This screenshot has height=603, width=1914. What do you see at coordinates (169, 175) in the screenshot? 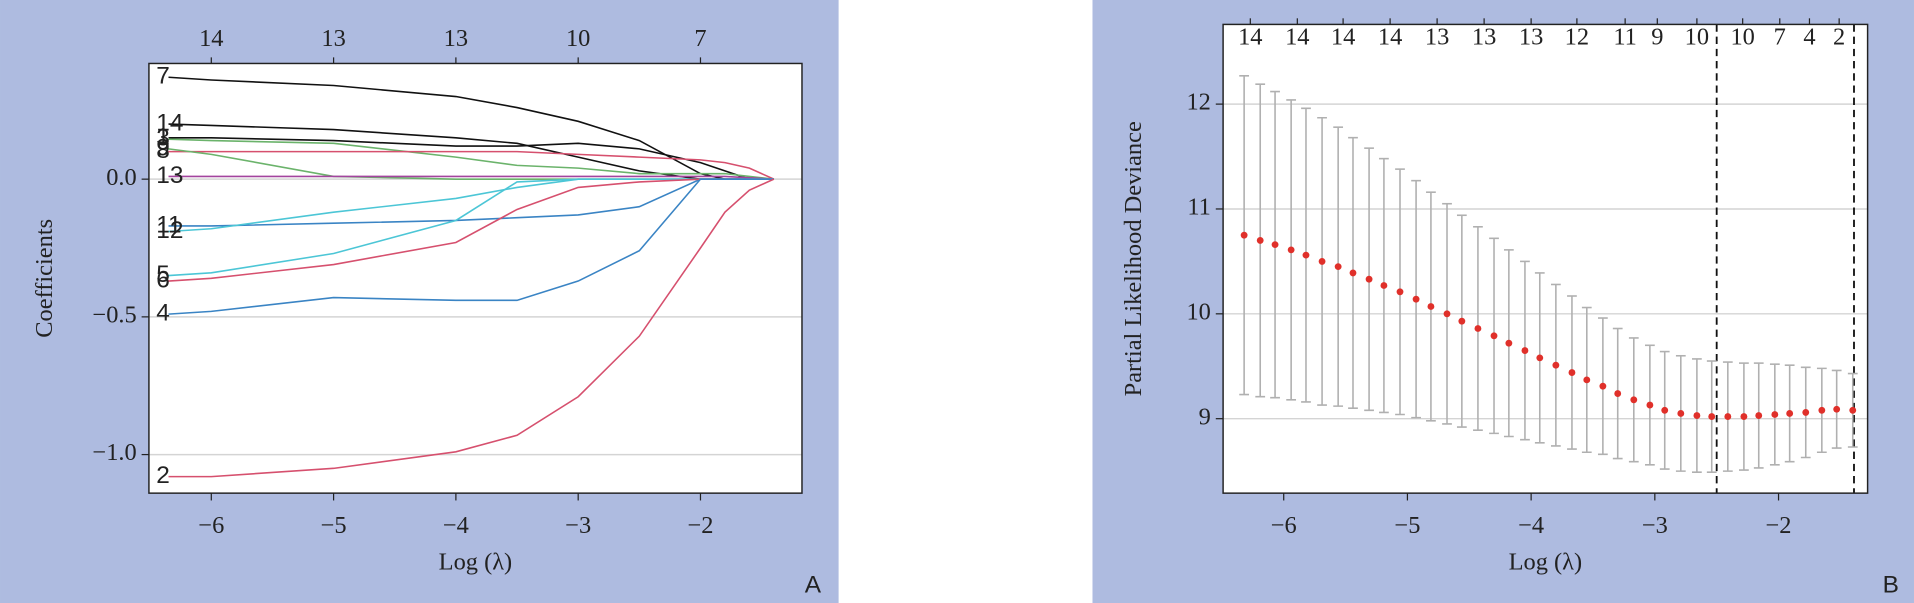
I see `series-label: 13` at bounding box center [169, 175].